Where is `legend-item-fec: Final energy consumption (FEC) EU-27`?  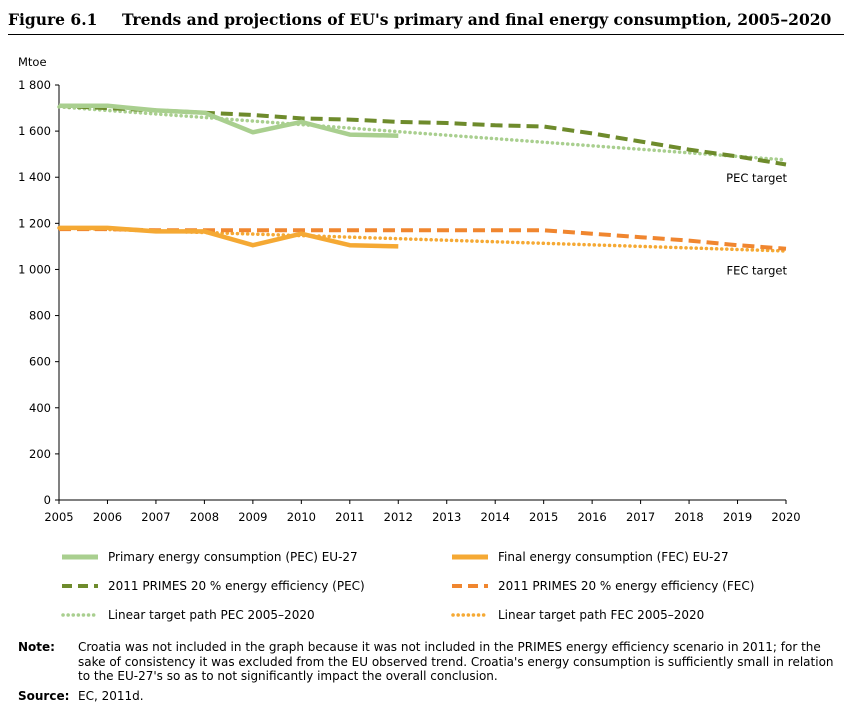
legend-item-fec: Final energy consumption (FEC) EU-27 is located at coordinates (589, 557).